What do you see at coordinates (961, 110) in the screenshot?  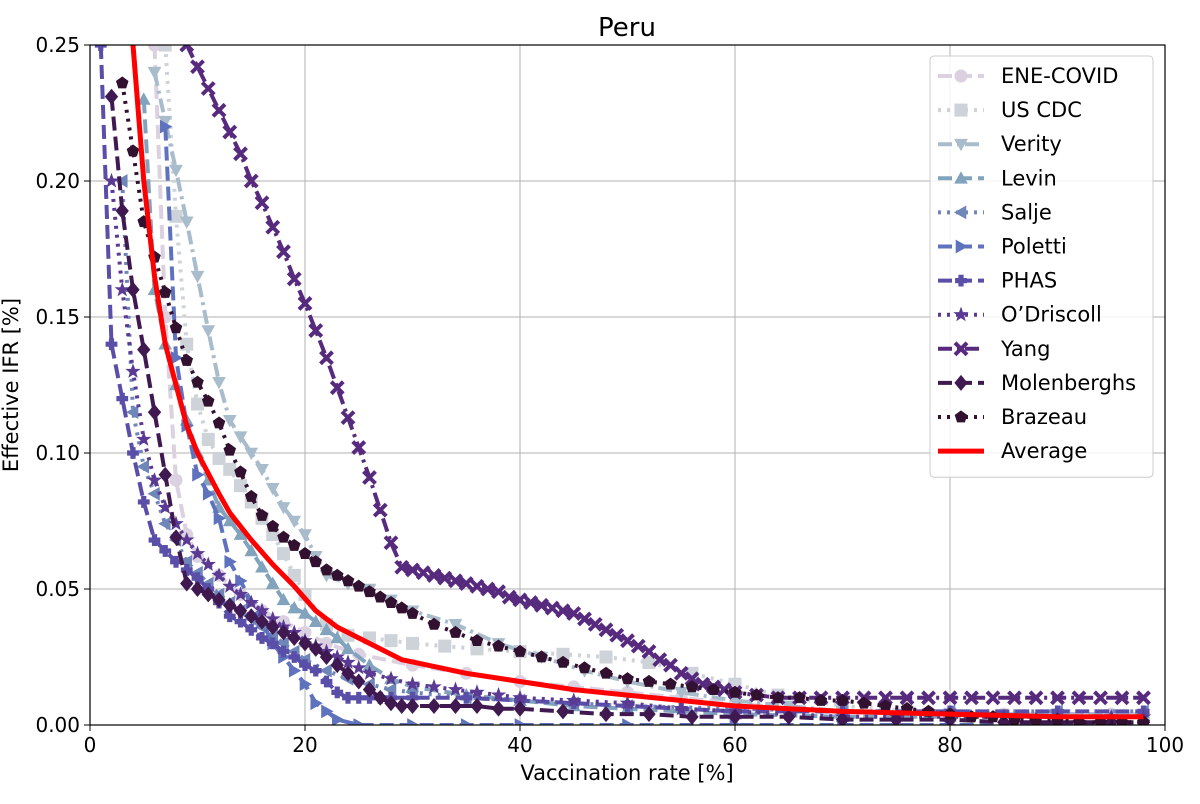 I see `legend-marker-us-cdc` at bounding box center [961, 110].